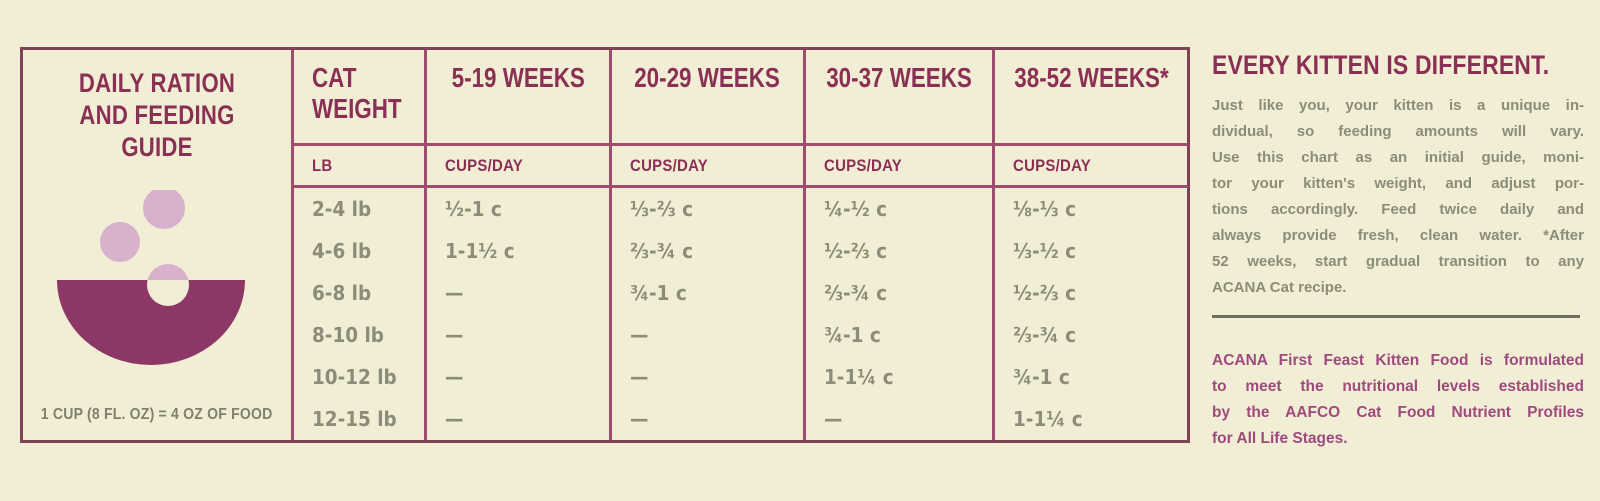 This screenshot has width=1600, height=501. I want to click on weight-cell: 4-6 lb, so click(360, 251).